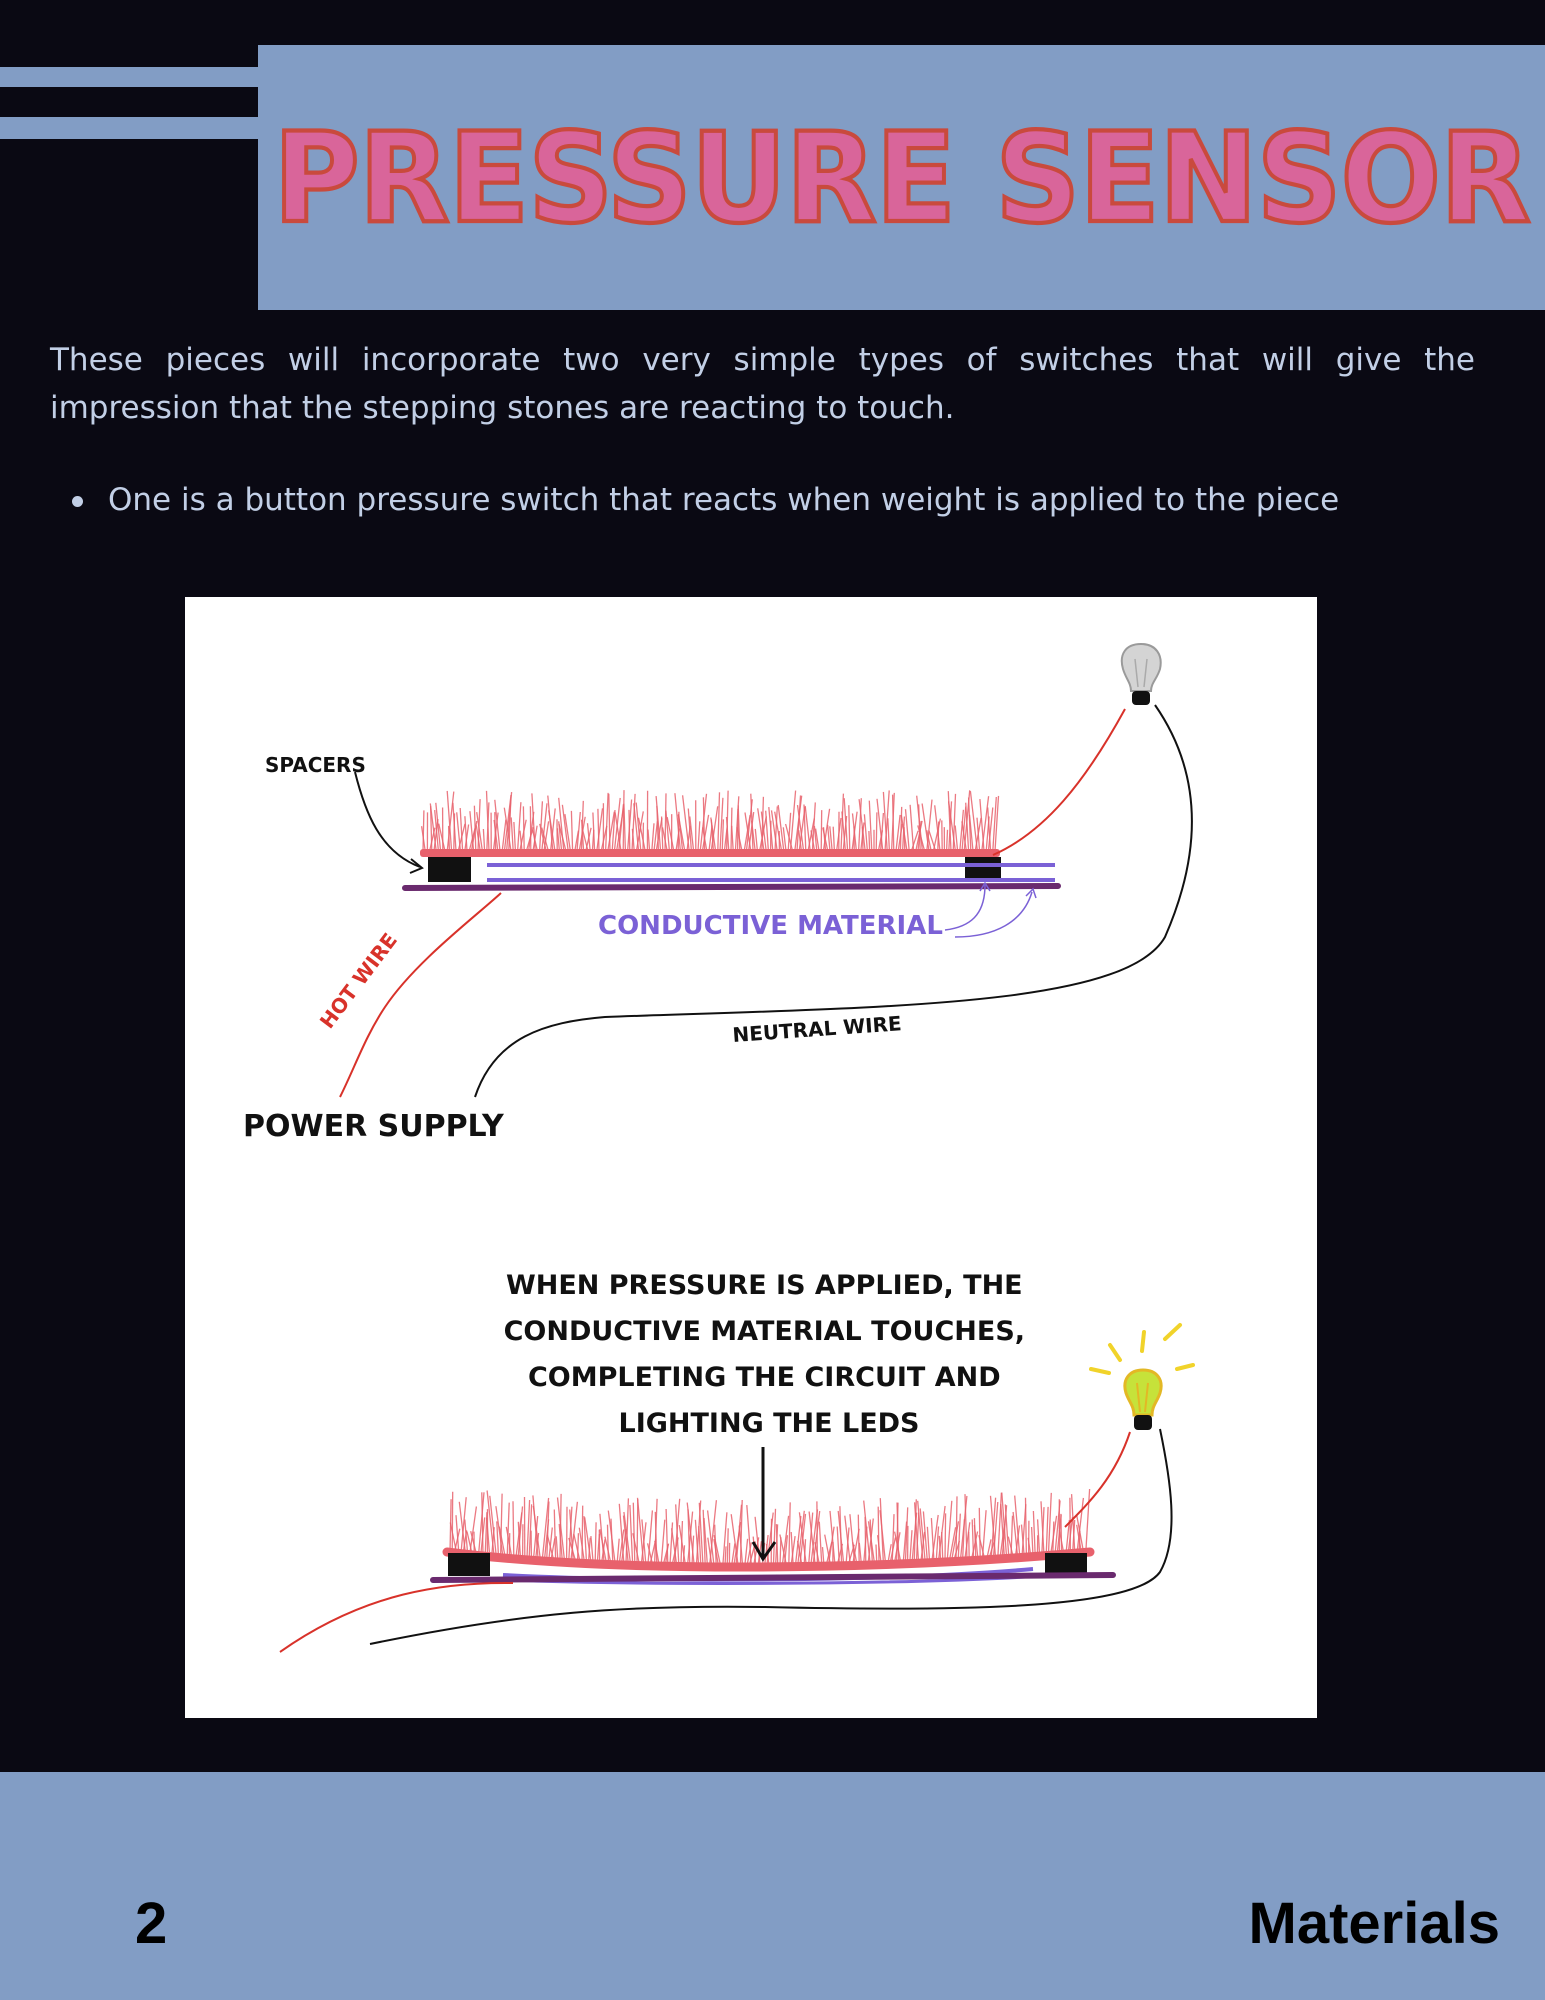 Image resolution: width=1545 pixels, height=2000 pixels. What do you see at coordinates (358, 980) in the screenshot?
I see `hot-wire-label: HOT WIRE` at bounding box center [358, 980].